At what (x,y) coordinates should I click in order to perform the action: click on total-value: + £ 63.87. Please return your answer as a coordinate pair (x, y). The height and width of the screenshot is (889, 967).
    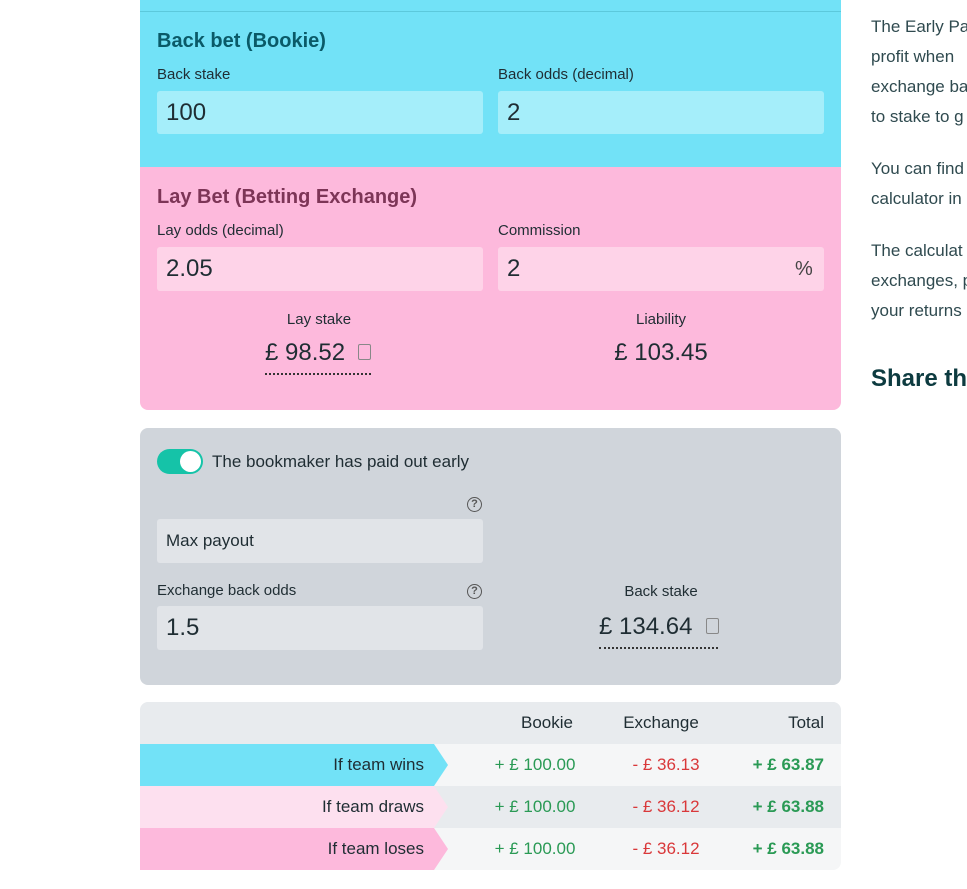
    Looking at the image, I should click on (788, 764).